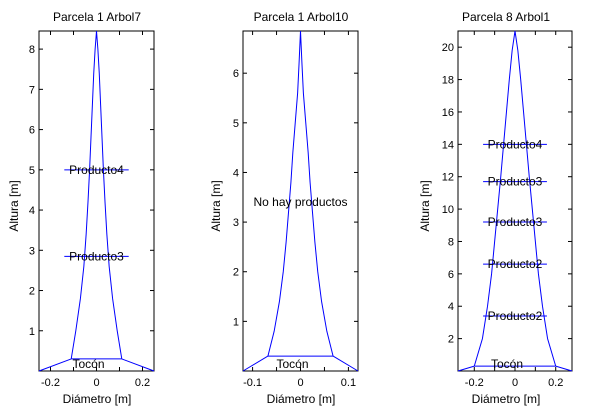  I want to click on y-tick-label: 7, so click(32, 90).